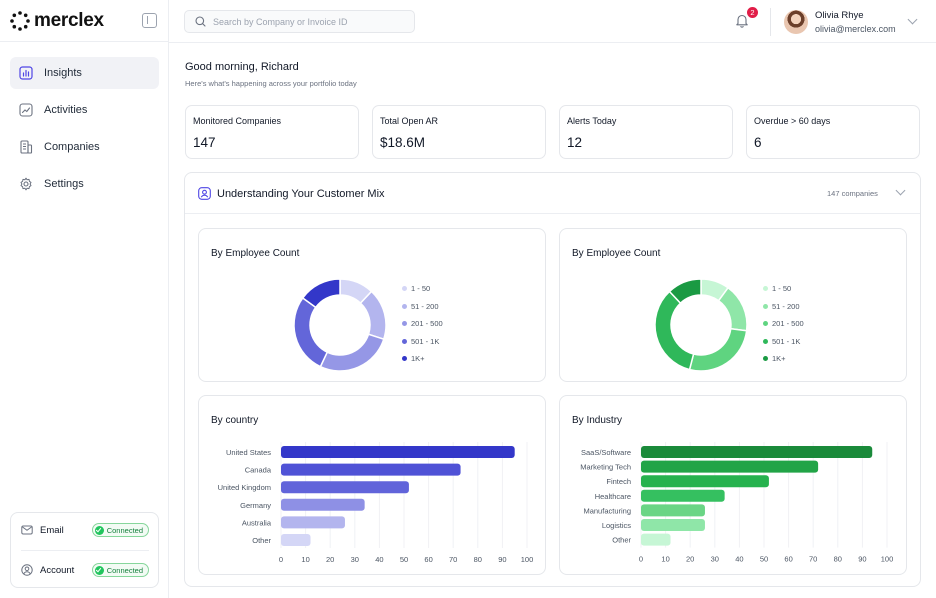 This screenshot has width=936, height=598. What do you see at coordinates (606, 452) in the screenshot?
I see `category-label-saas-software: SaaS/Software` at bounding box center [606, 452].